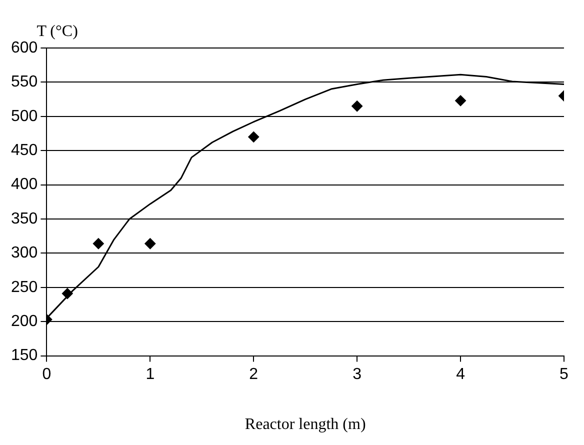 This screenshot has height=445, width=584. What do you see at coordinates (253, 374) in the screenshot?
I see `x-tick-label: 2` at bounding box center [253, 374].